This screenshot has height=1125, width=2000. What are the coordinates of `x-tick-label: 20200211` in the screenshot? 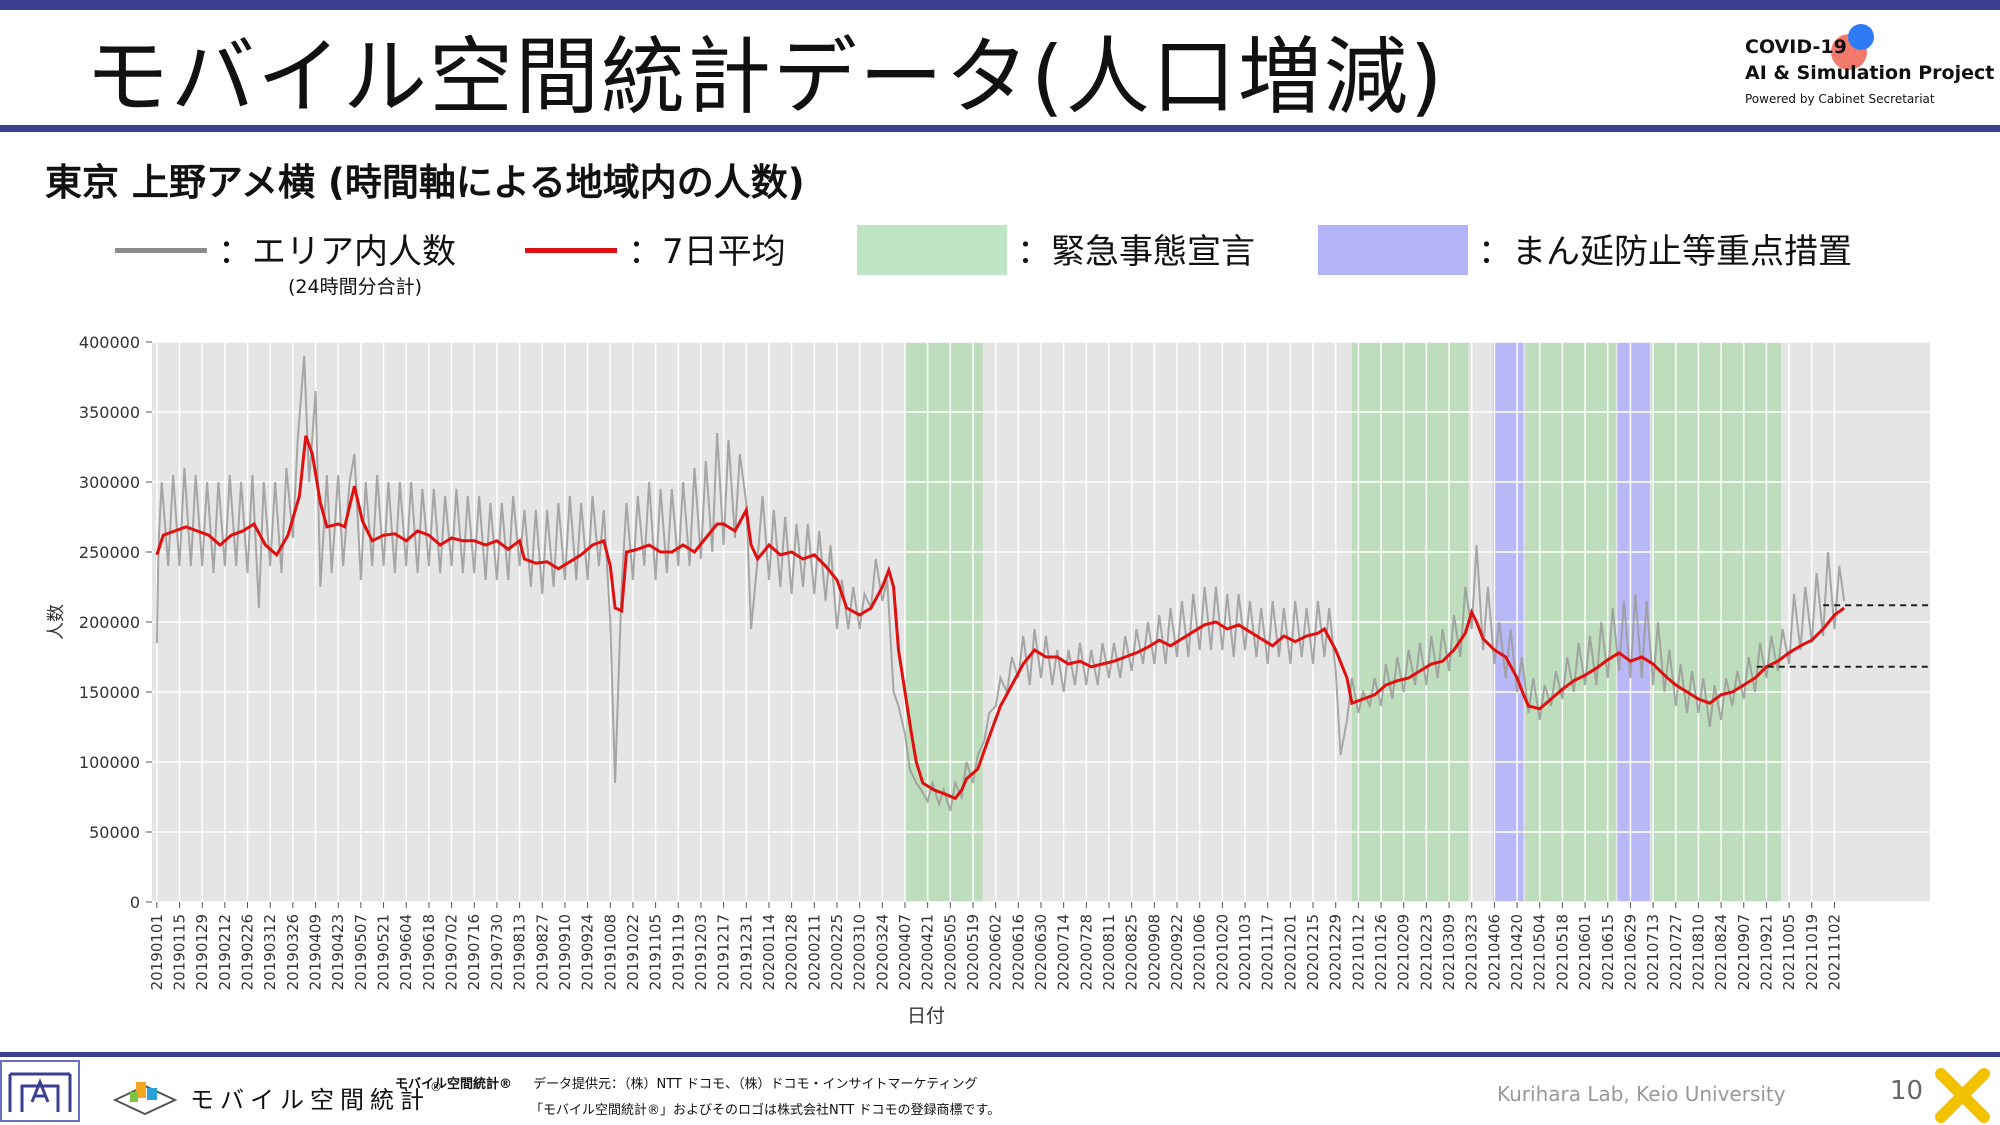 It's located at (814, 952).